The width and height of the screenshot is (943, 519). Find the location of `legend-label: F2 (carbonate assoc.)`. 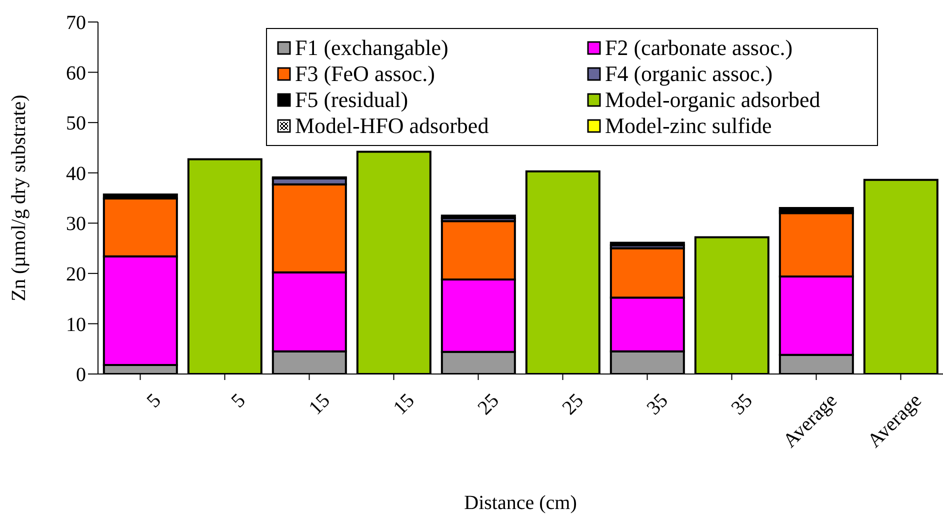

legend-label: F2 (carbonate assoc.) is located at coordinates (699, 48).